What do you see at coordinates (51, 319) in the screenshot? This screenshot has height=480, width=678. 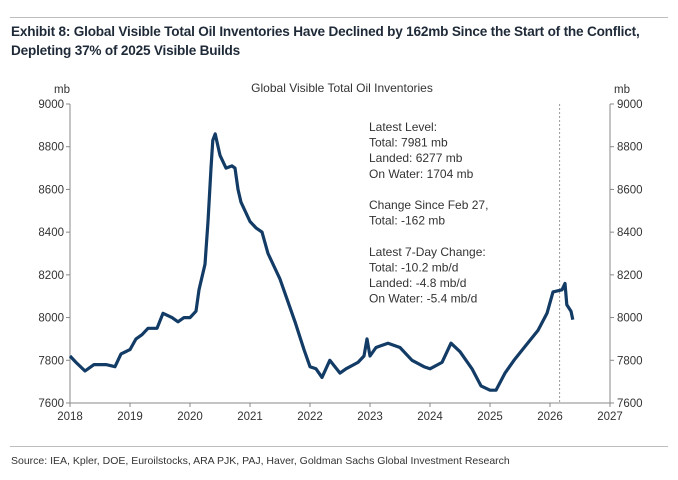 I see `y-tick-label-left: 8000` at bounding box center [51, 319].